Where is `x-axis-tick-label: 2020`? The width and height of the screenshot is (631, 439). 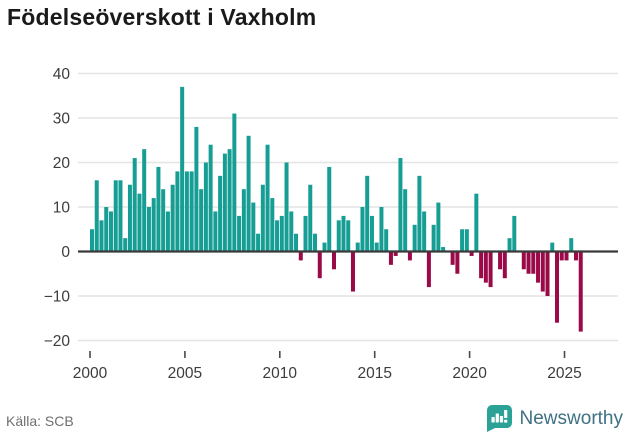
x-axis-tick-label: 2020 is located at coordinates (469, 373).